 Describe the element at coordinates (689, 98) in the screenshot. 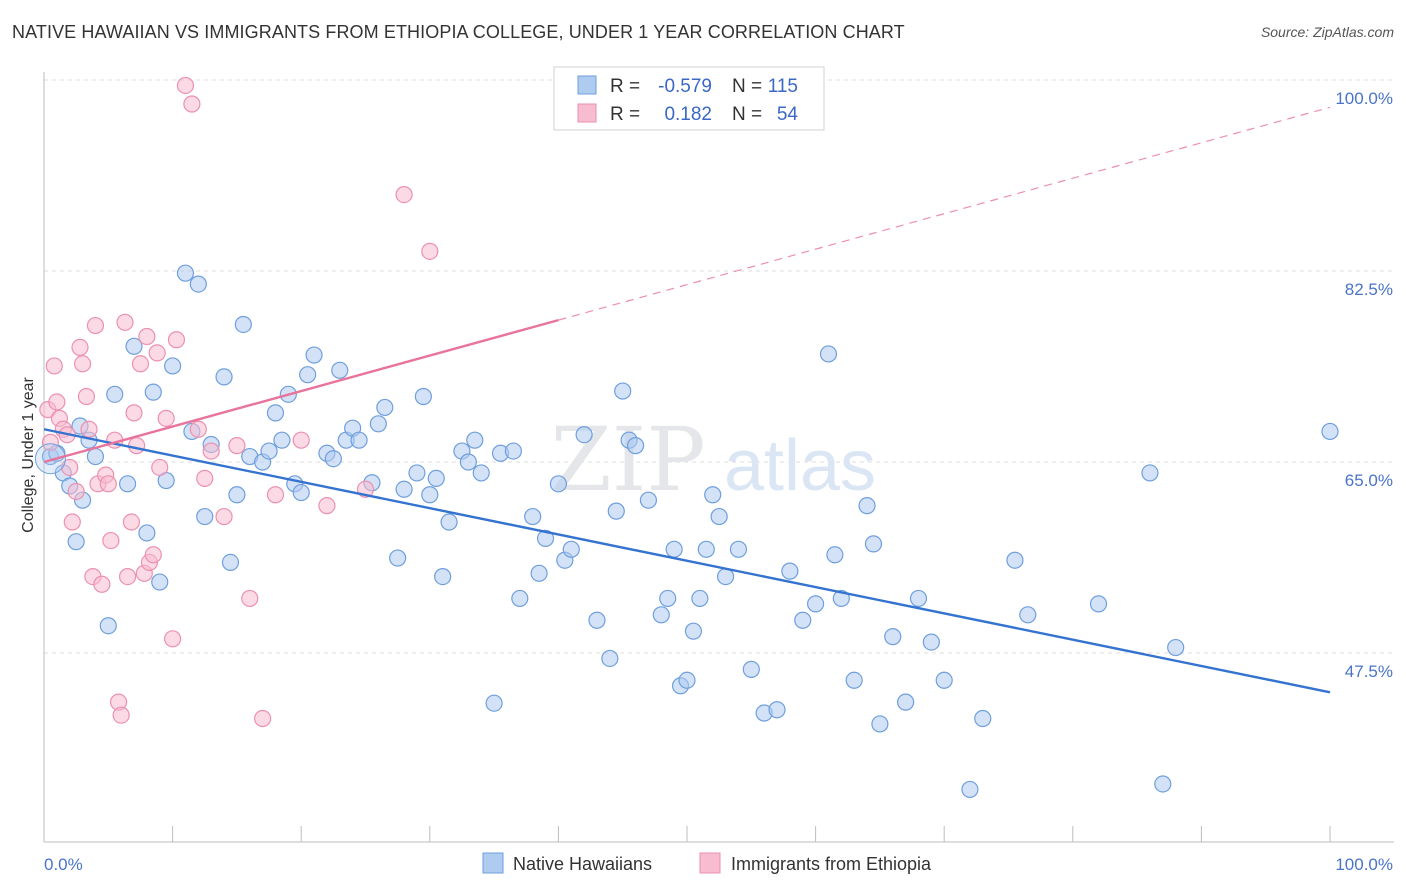

I see `stats-legend: R = -0.579 N = 115 R = 0.182 N = 54` at that location.